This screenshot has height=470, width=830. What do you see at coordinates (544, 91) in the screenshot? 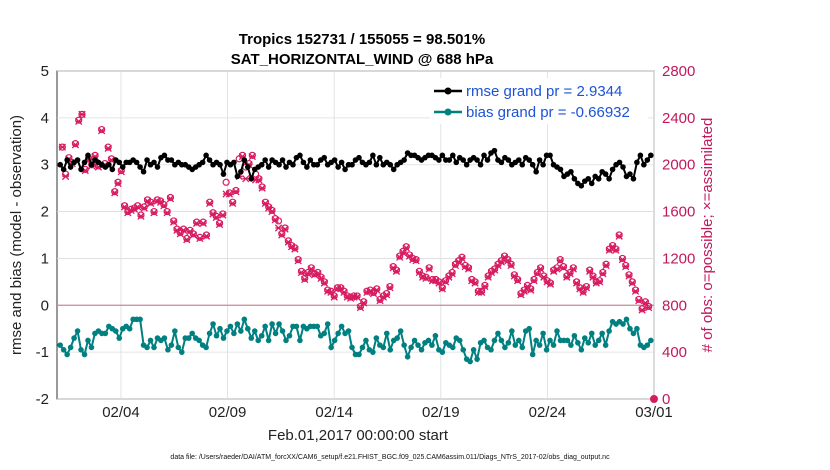
I see `legend-rmse-label: rmse grand pr = 2.9344` at bounding box center [544, 91].